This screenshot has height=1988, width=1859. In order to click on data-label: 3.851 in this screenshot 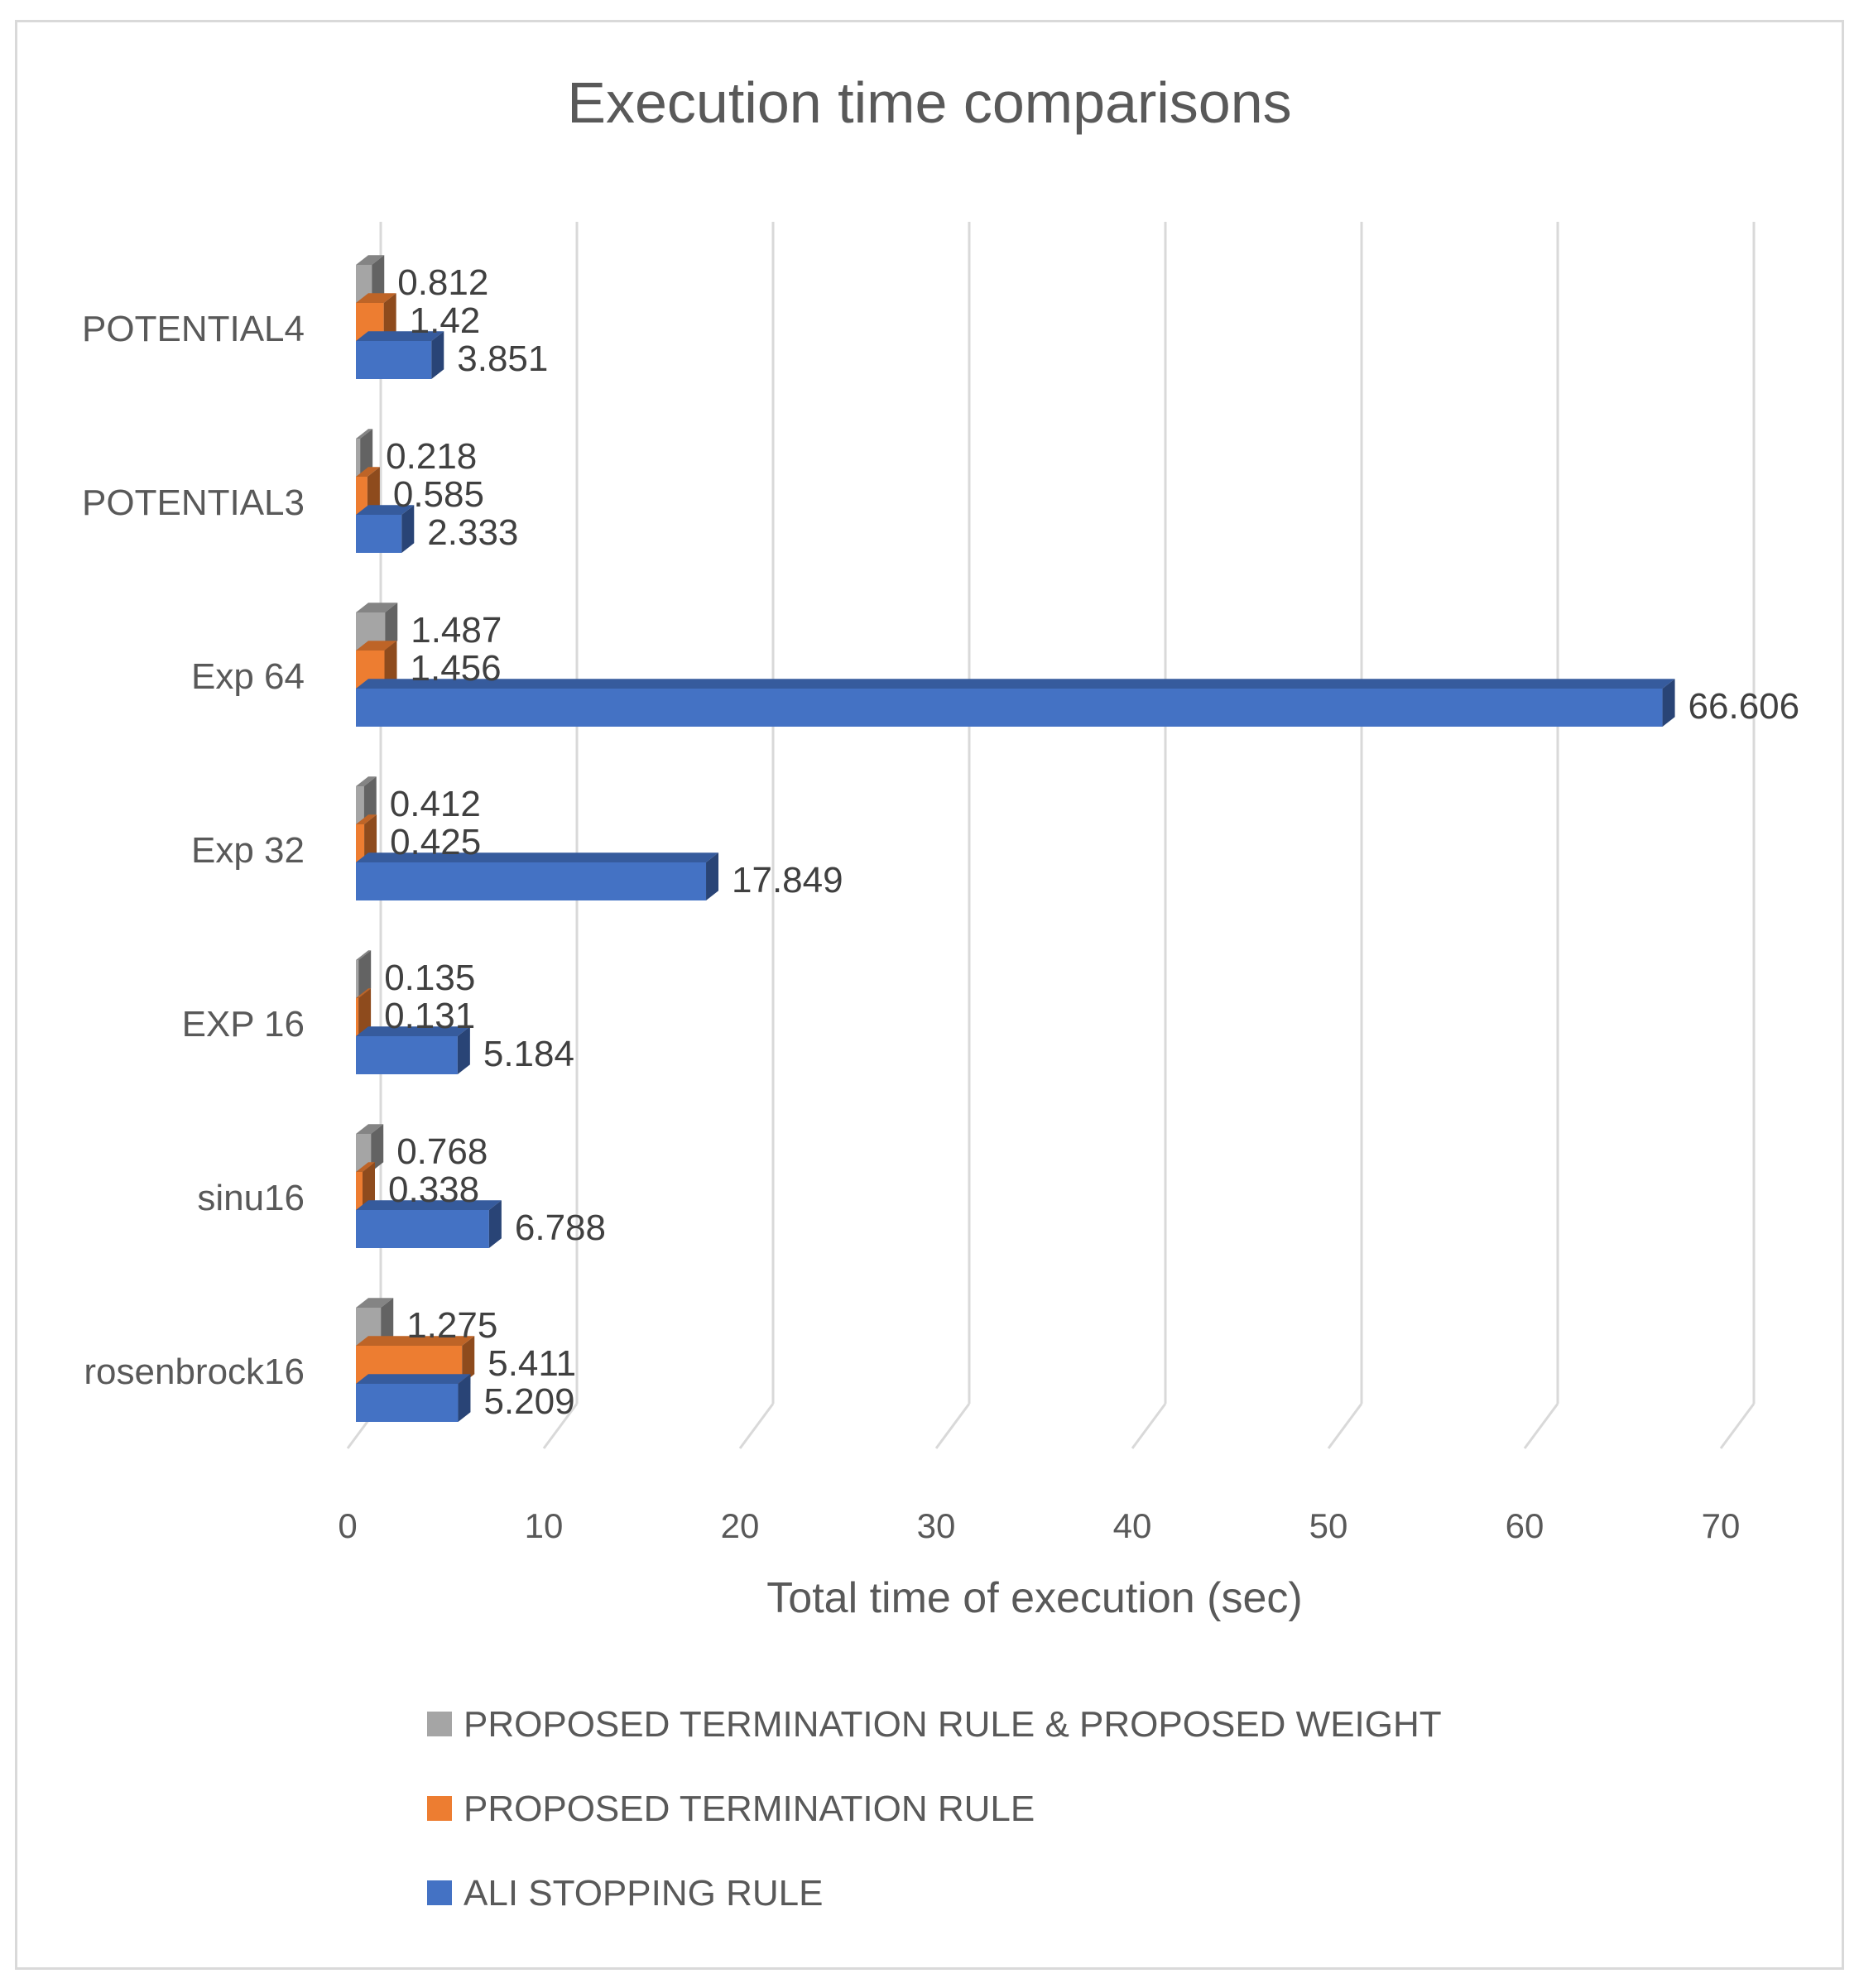, I will do `click(502, 359)`.